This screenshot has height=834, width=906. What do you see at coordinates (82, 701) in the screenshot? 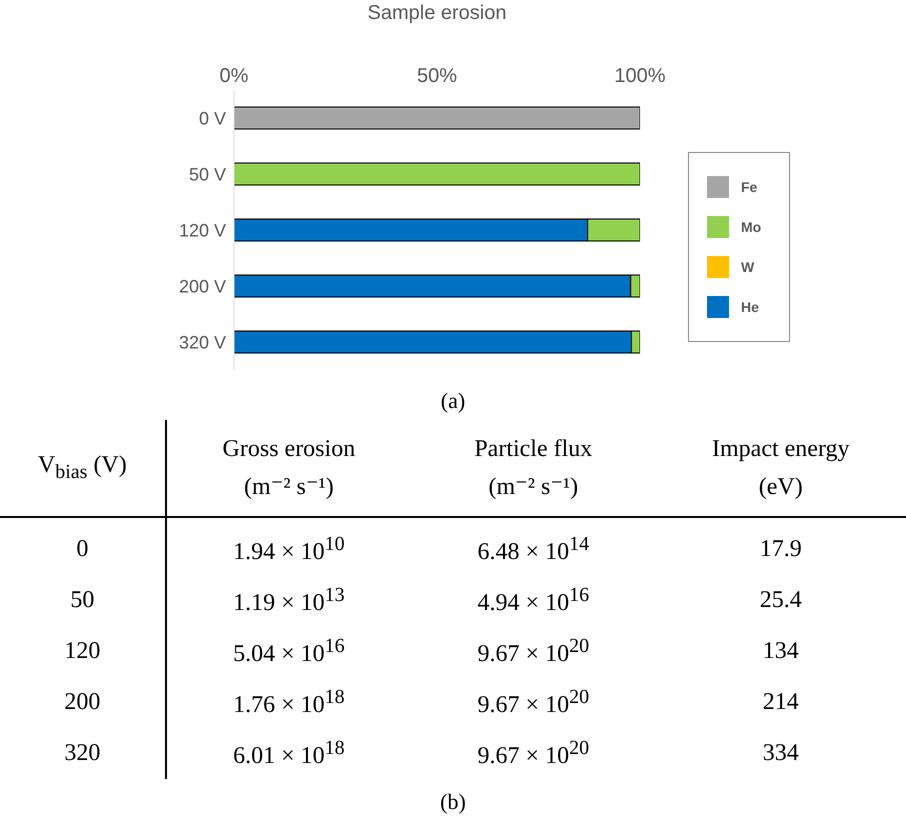
I see `text: 200` at bounding box center [82, 701].